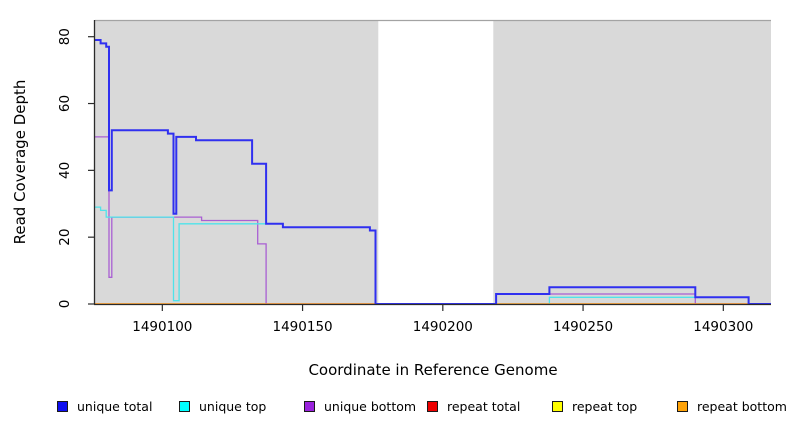 The width and height of the screenshot is (792, 432). What do you see at coordinates (309, 406) in the screenshot?
I see `unique-bottom-swatch-icon` at bounding box center [309, 406].